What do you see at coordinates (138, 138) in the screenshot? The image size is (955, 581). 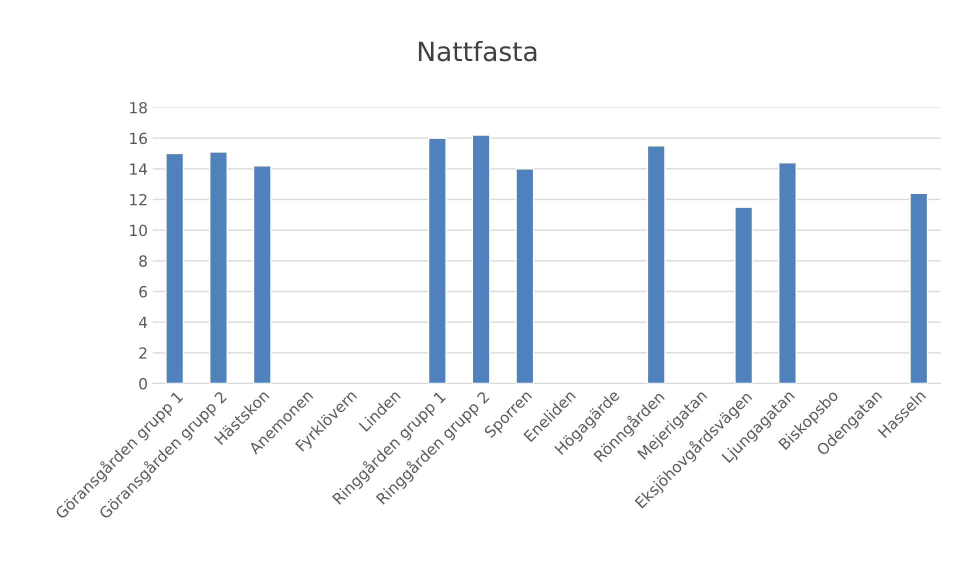 I see `y-tick-label: 16` at bounding box center [138, 138].